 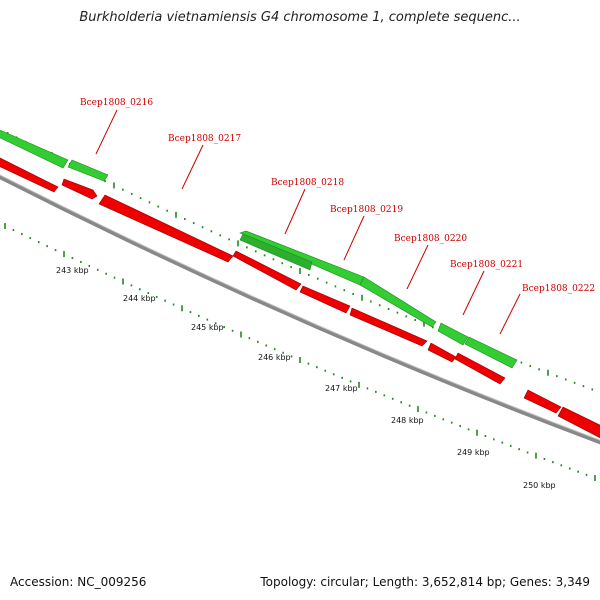 What do you see at coordinates (78, 582) in the screenshot?
I see `accession-text: Accession: NC_009256` at bounding box center [78, 582].